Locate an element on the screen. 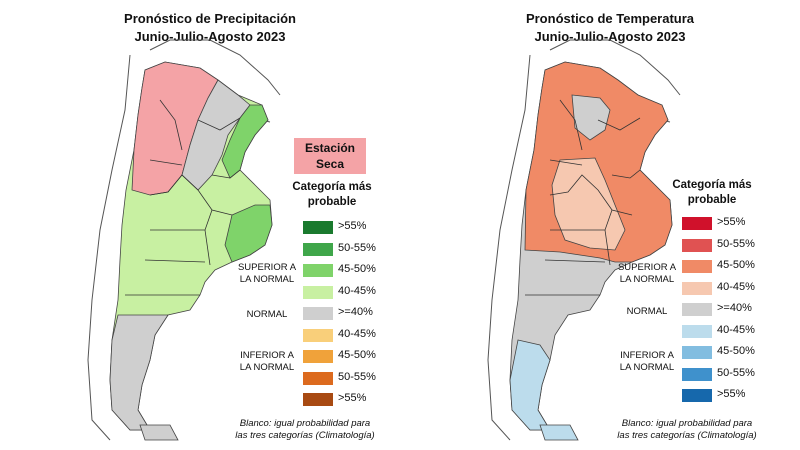 This screenshot has width=800, height=450. dry-season-label: Estación Seca is located at coordinates (330, 156).